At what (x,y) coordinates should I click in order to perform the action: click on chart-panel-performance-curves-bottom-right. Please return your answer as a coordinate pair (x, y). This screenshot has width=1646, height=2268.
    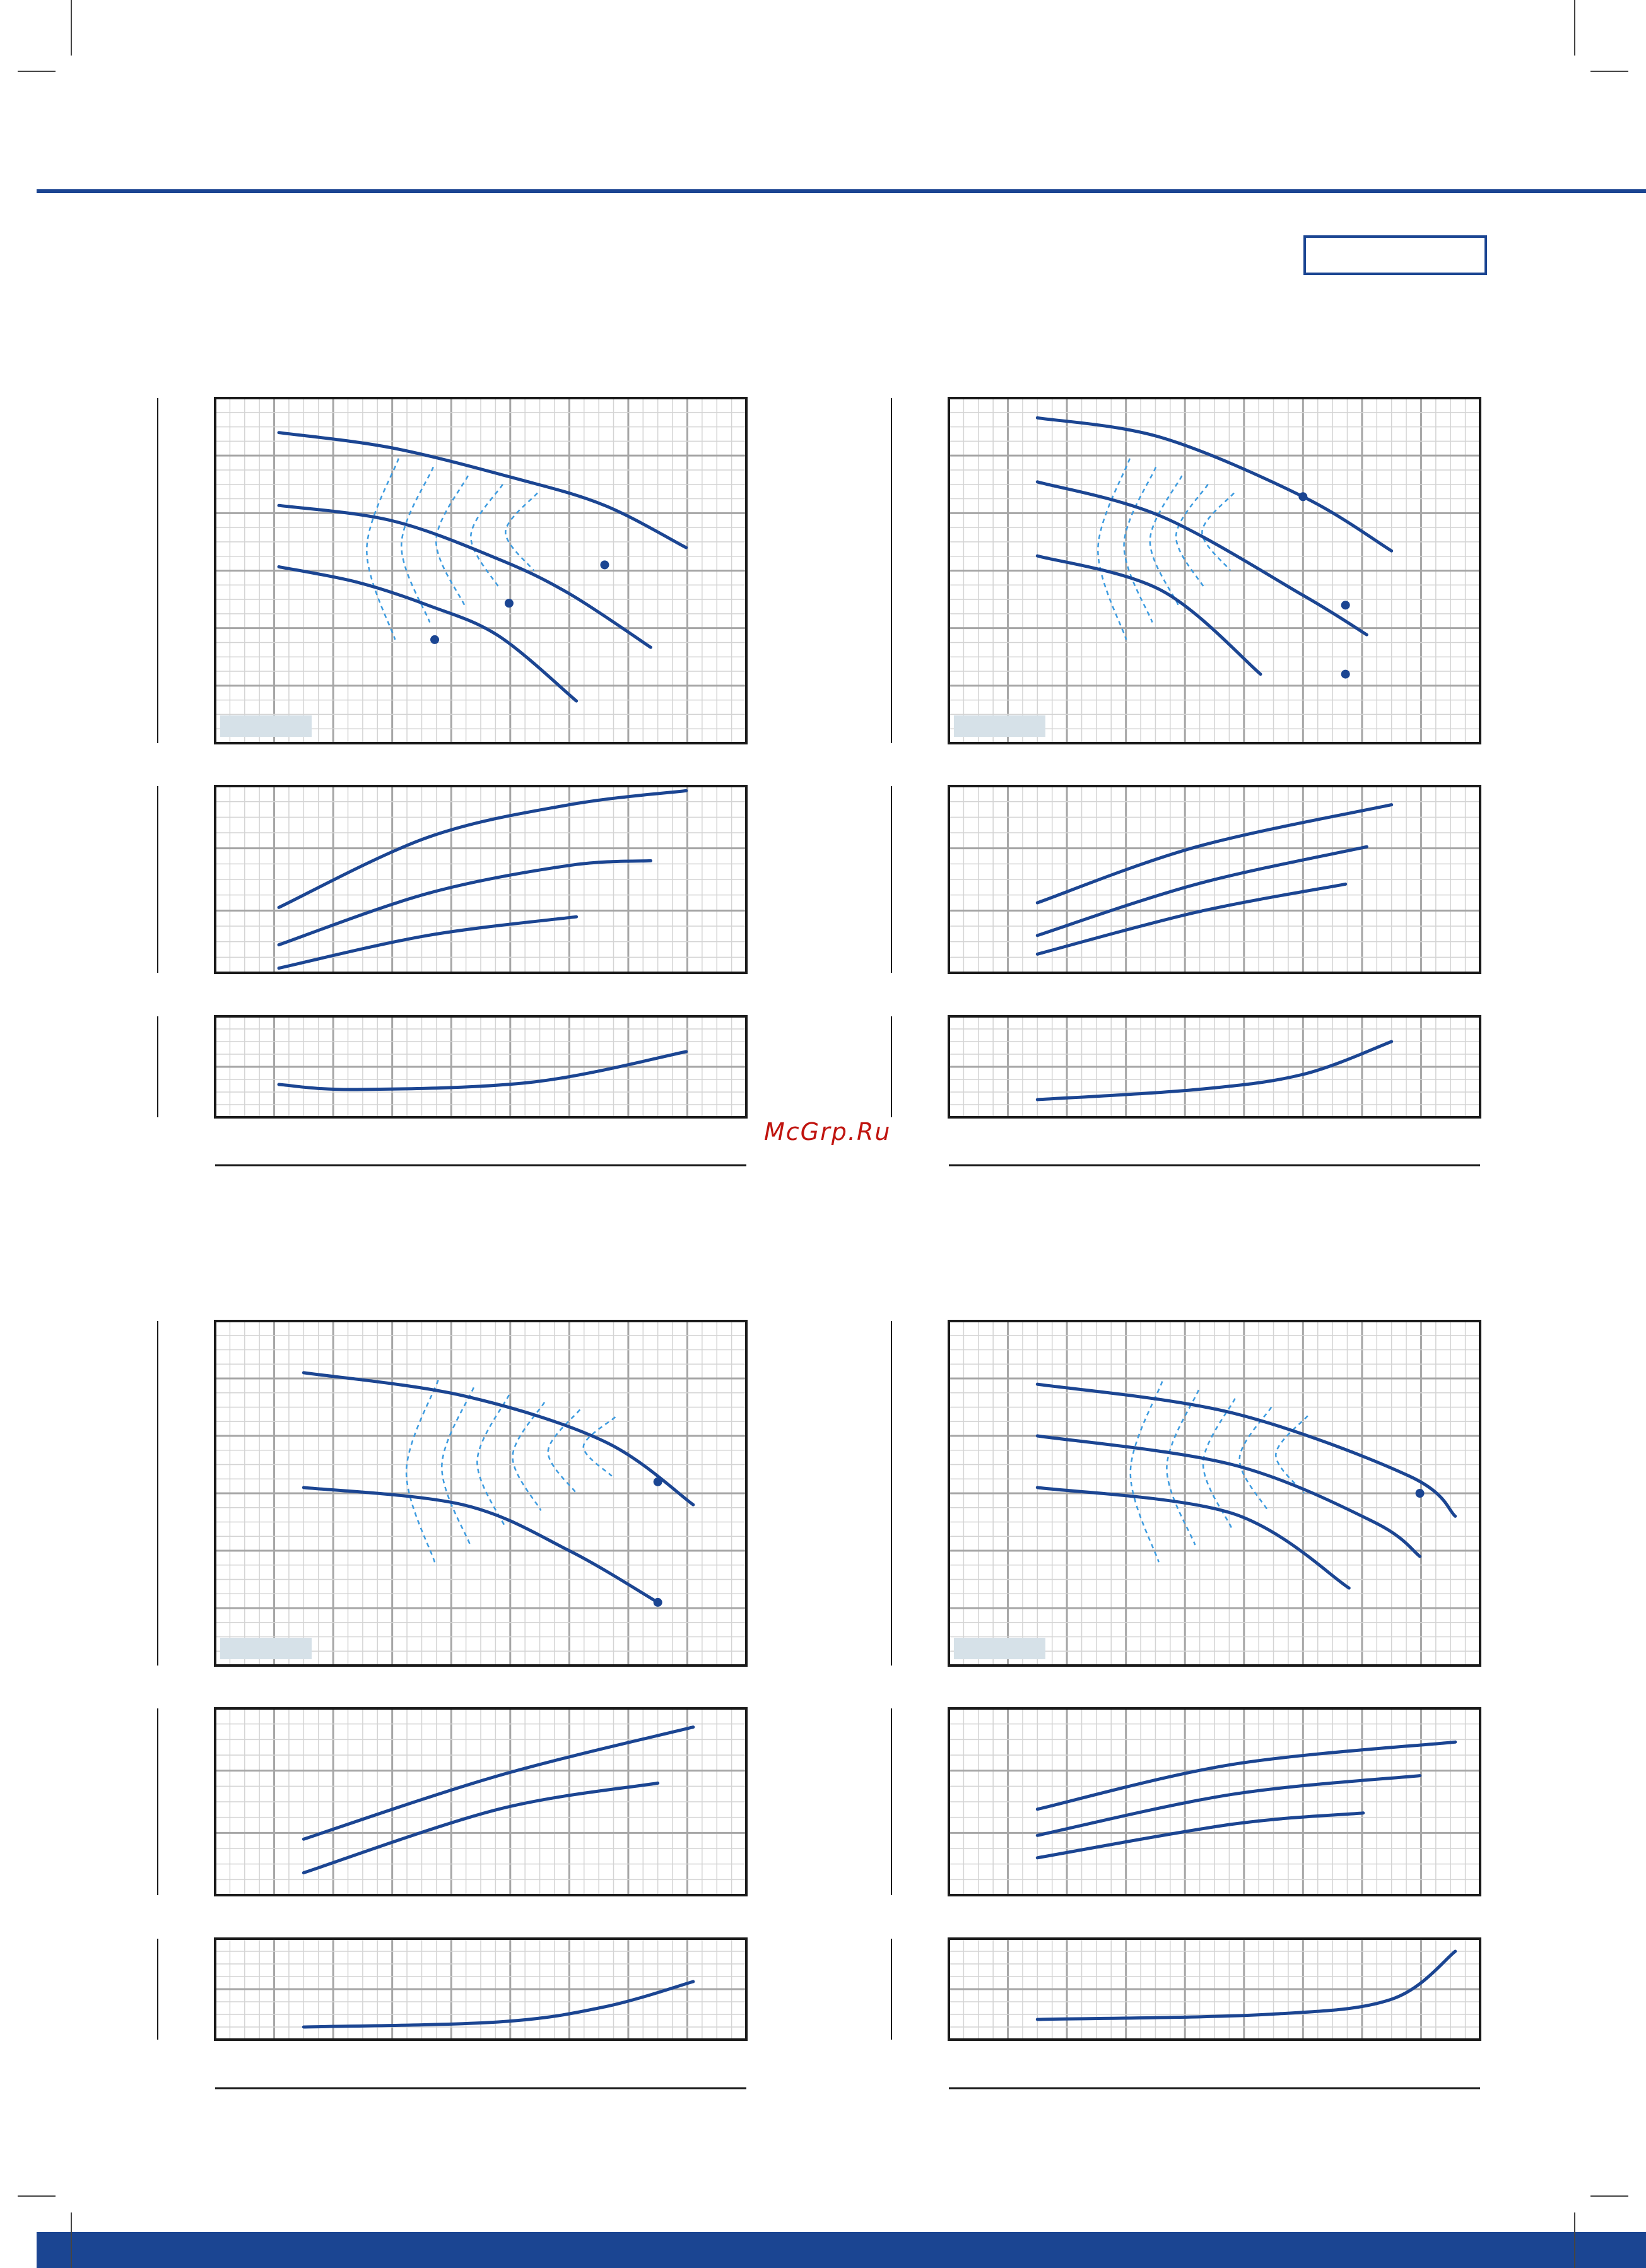
    Looking at the image, I should click on (1186, 1494).